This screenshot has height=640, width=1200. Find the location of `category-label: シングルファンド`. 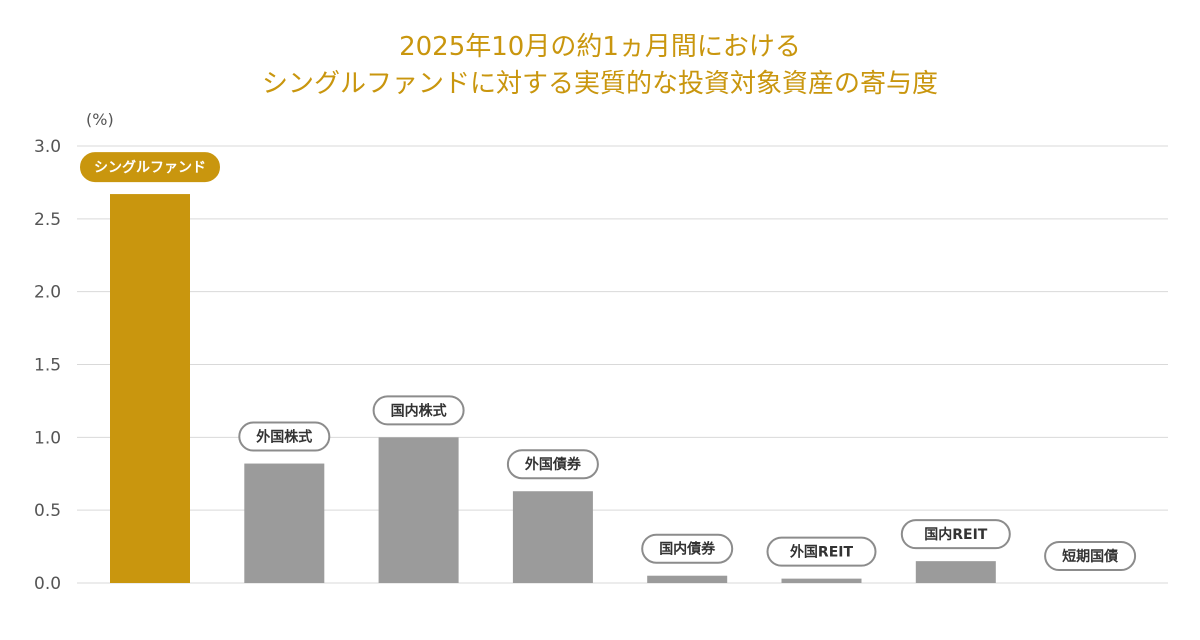

category-label: シングルファンド is located at coordinates (150, 167).